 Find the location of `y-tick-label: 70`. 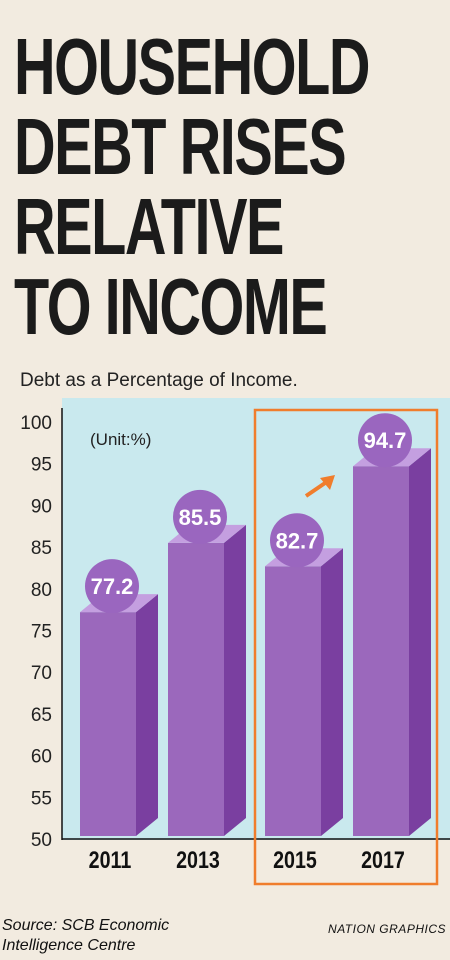

y-tick-label: 70 is located at coordinates (41, 673).